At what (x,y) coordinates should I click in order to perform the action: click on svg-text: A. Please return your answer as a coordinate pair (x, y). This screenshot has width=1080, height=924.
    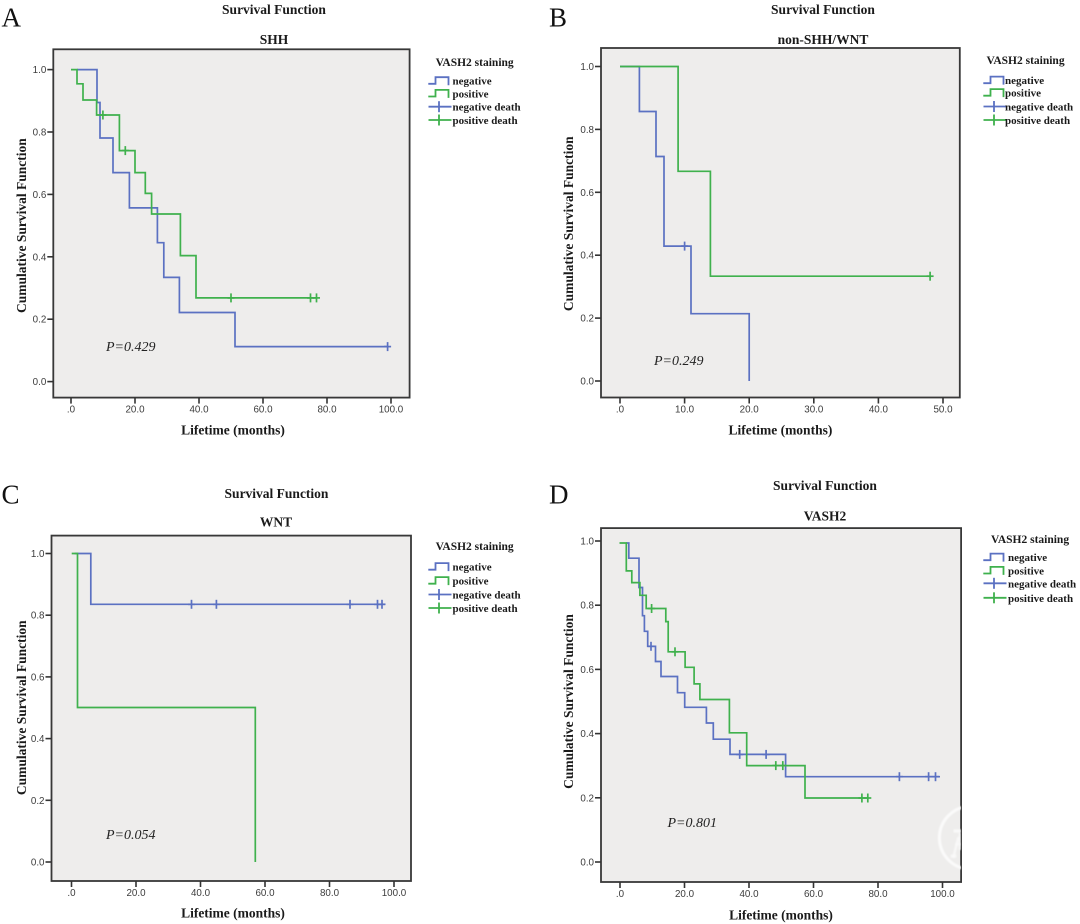
    Looking at the image, I should click on (12, 18).